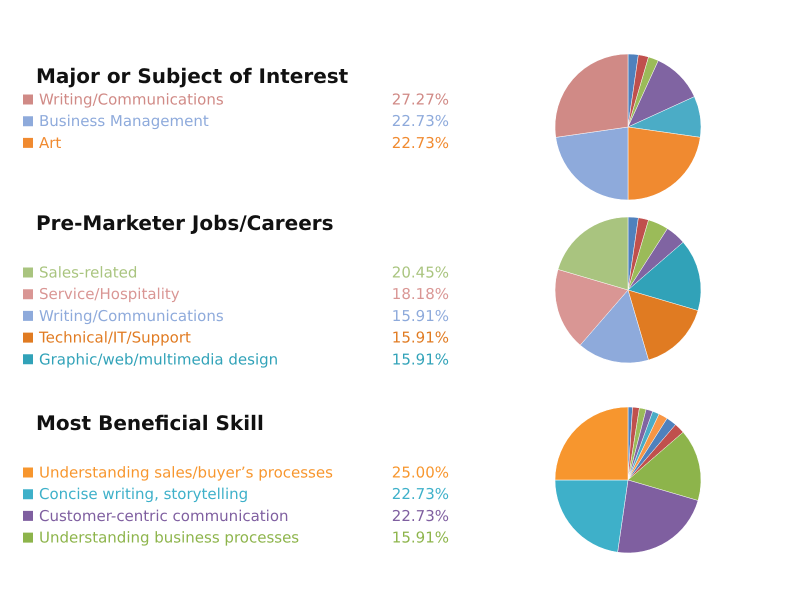 The width and height of the screenshot is (800, 600). I want to click on data-label: 20.45%, so click(420, 273).